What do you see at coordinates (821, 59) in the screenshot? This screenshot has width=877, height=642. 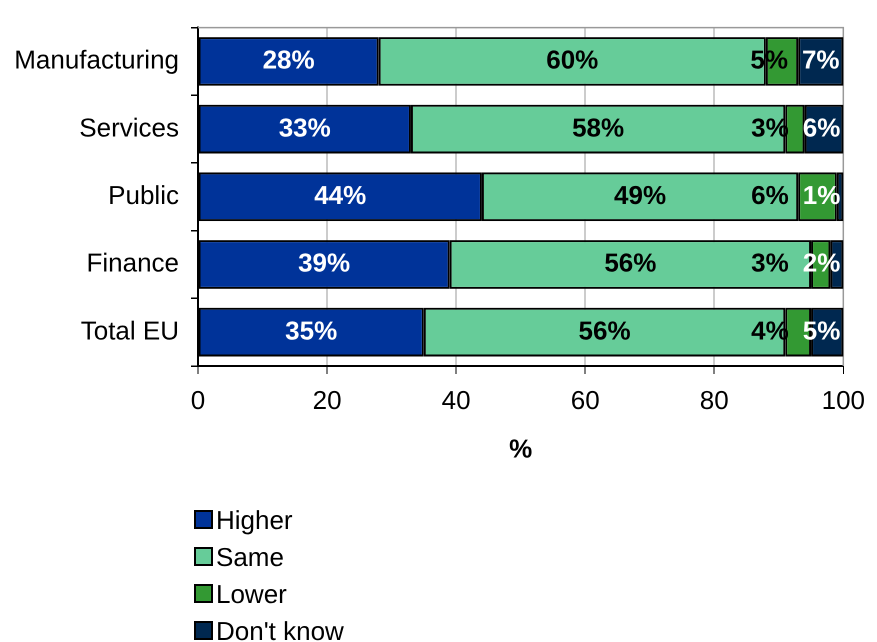 I see `data-label: 7%` at bounding box center [821, 59].